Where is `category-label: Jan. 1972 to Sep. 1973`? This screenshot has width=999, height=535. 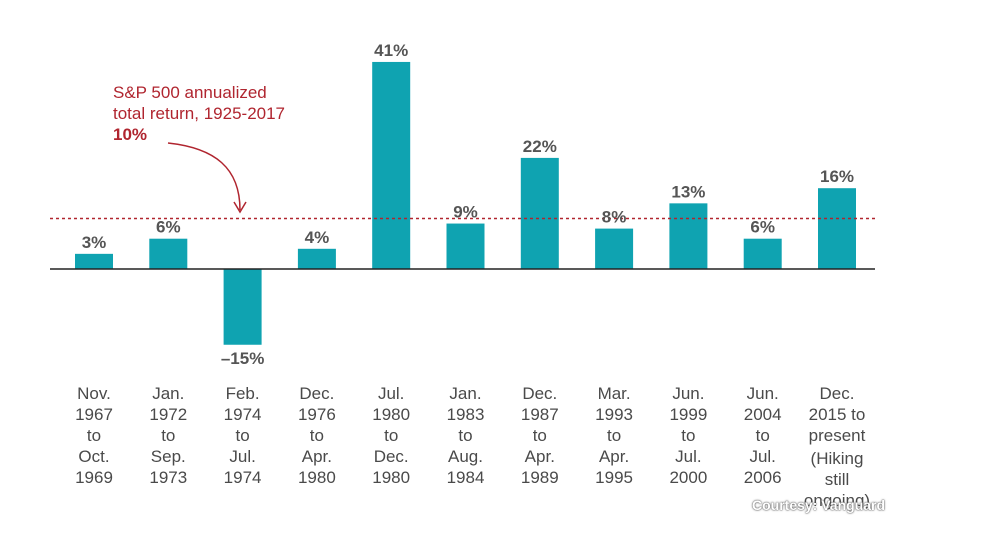 category-label: Jan. 1972 to Sep. 1973 is located at coordinates (168, 435).